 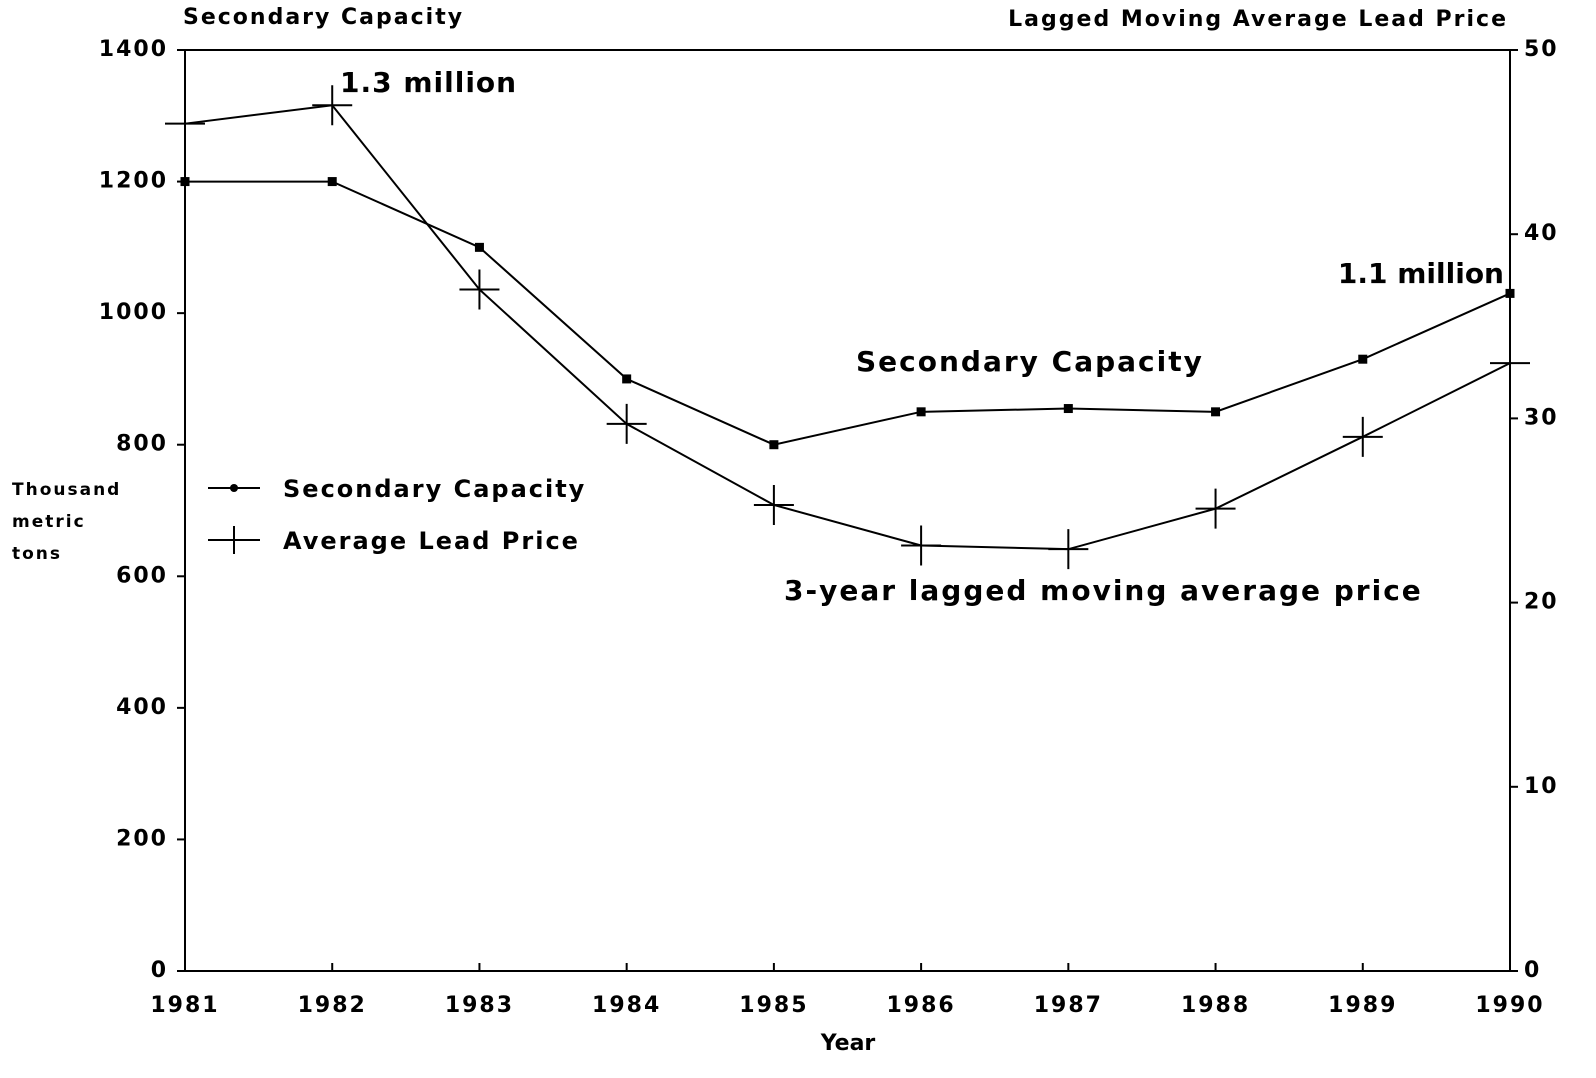 I want to click on chart-title: Secondary Capacity, so click(x=323, y=17).